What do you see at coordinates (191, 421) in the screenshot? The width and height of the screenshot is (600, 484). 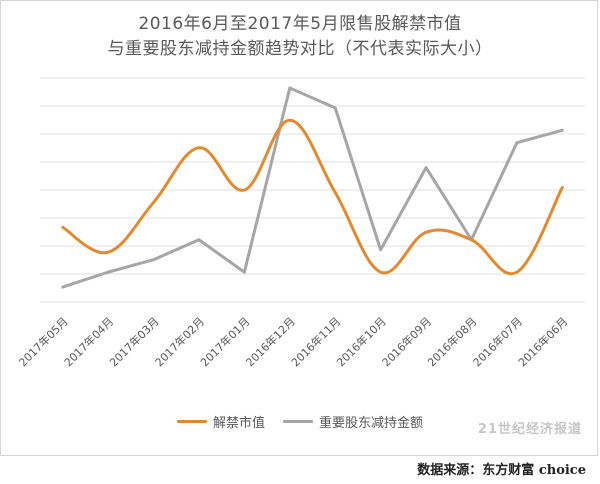 I see `legend-swatch-unlock-value` at bounding box center [191, 421].